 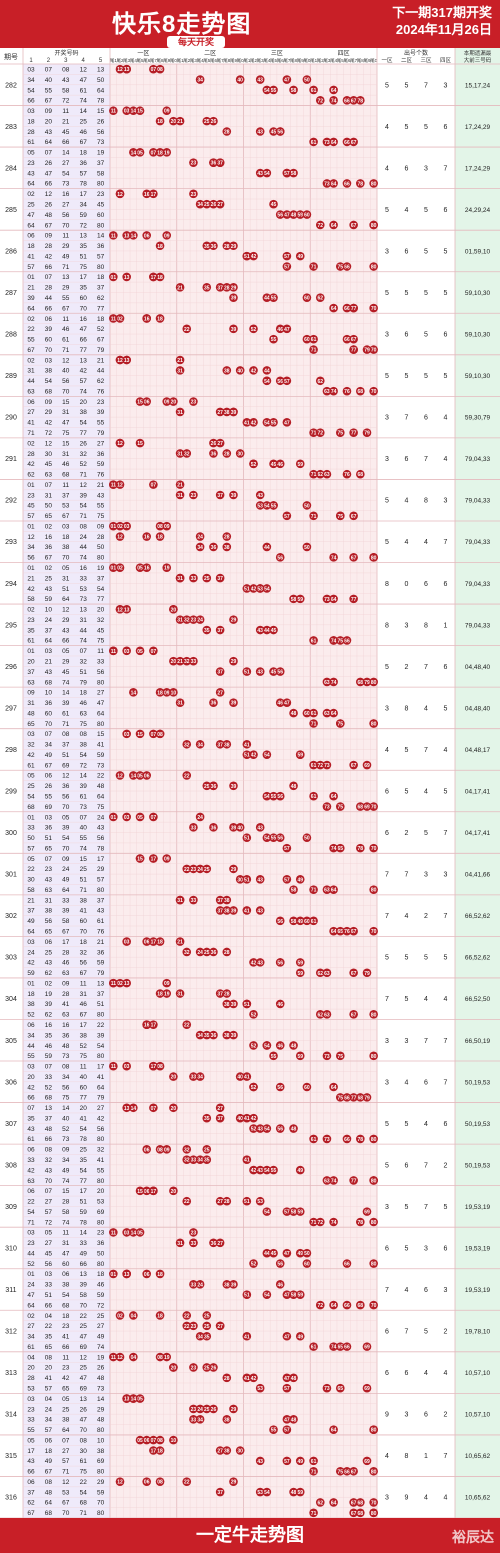 What do you see at coordinates (66, 578) in the screenshot?
I see `draw-number: 31` at bounding box center [66, 578].